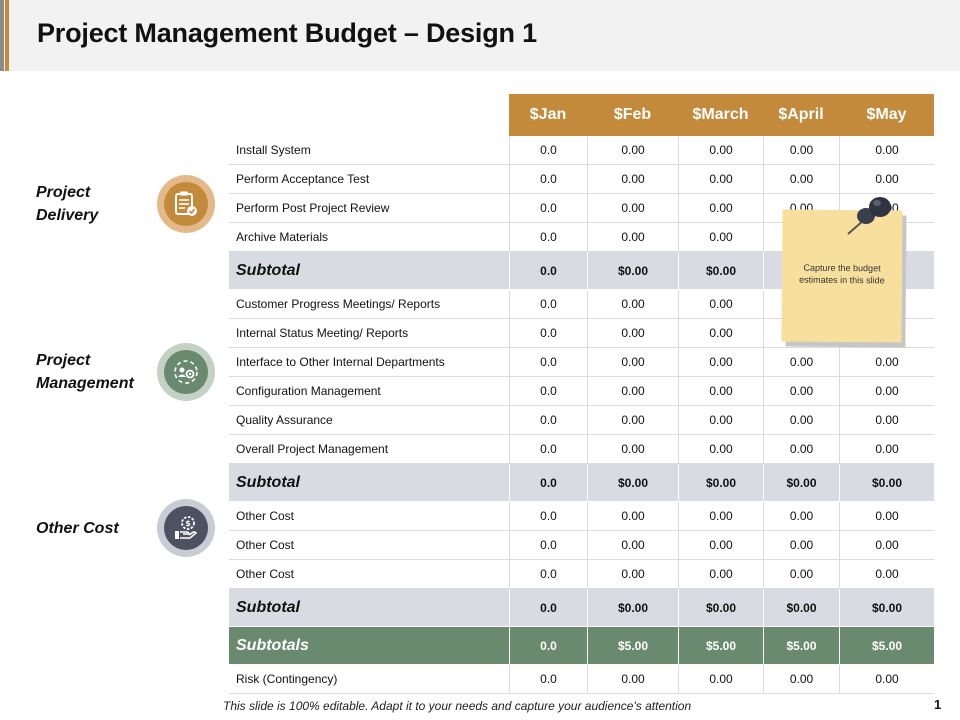 This screenshot has width=960, height=720. Describe the element at coordinates (581, 608) in the screenshot. I see `subtotal-row: Subtotal 0.0 $0.00 $0.00 $0.00 $0.00` at that location.